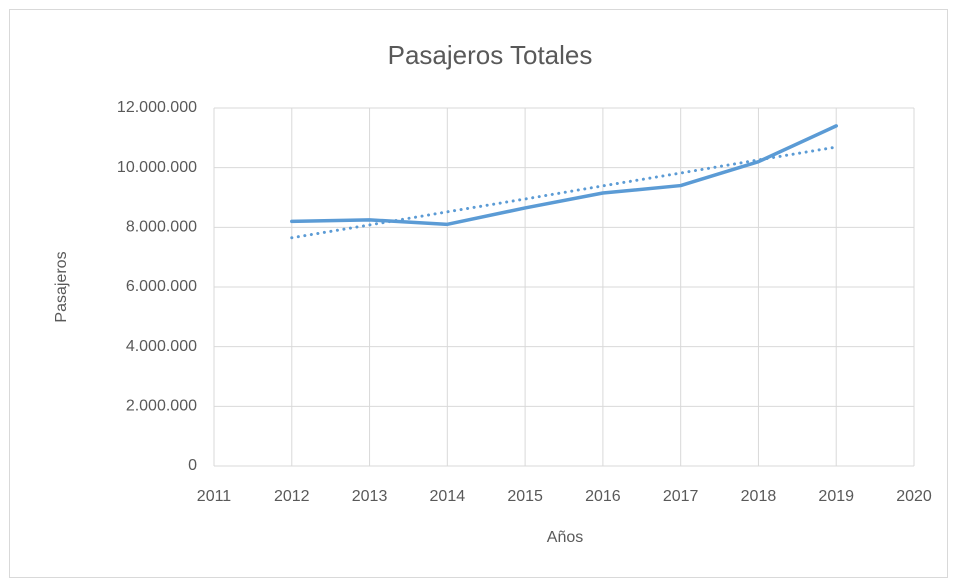 This screenshot has width=956, height=579. I want to click on chart-title: Pasajeros Totales, so click(490, 55).